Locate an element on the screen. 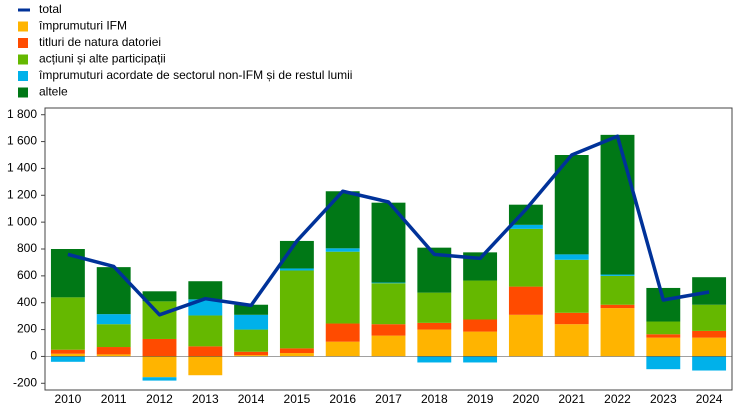 This screenshot has width=745, height=412. y-tick-label: 400 is located at coordinates (27, 302).